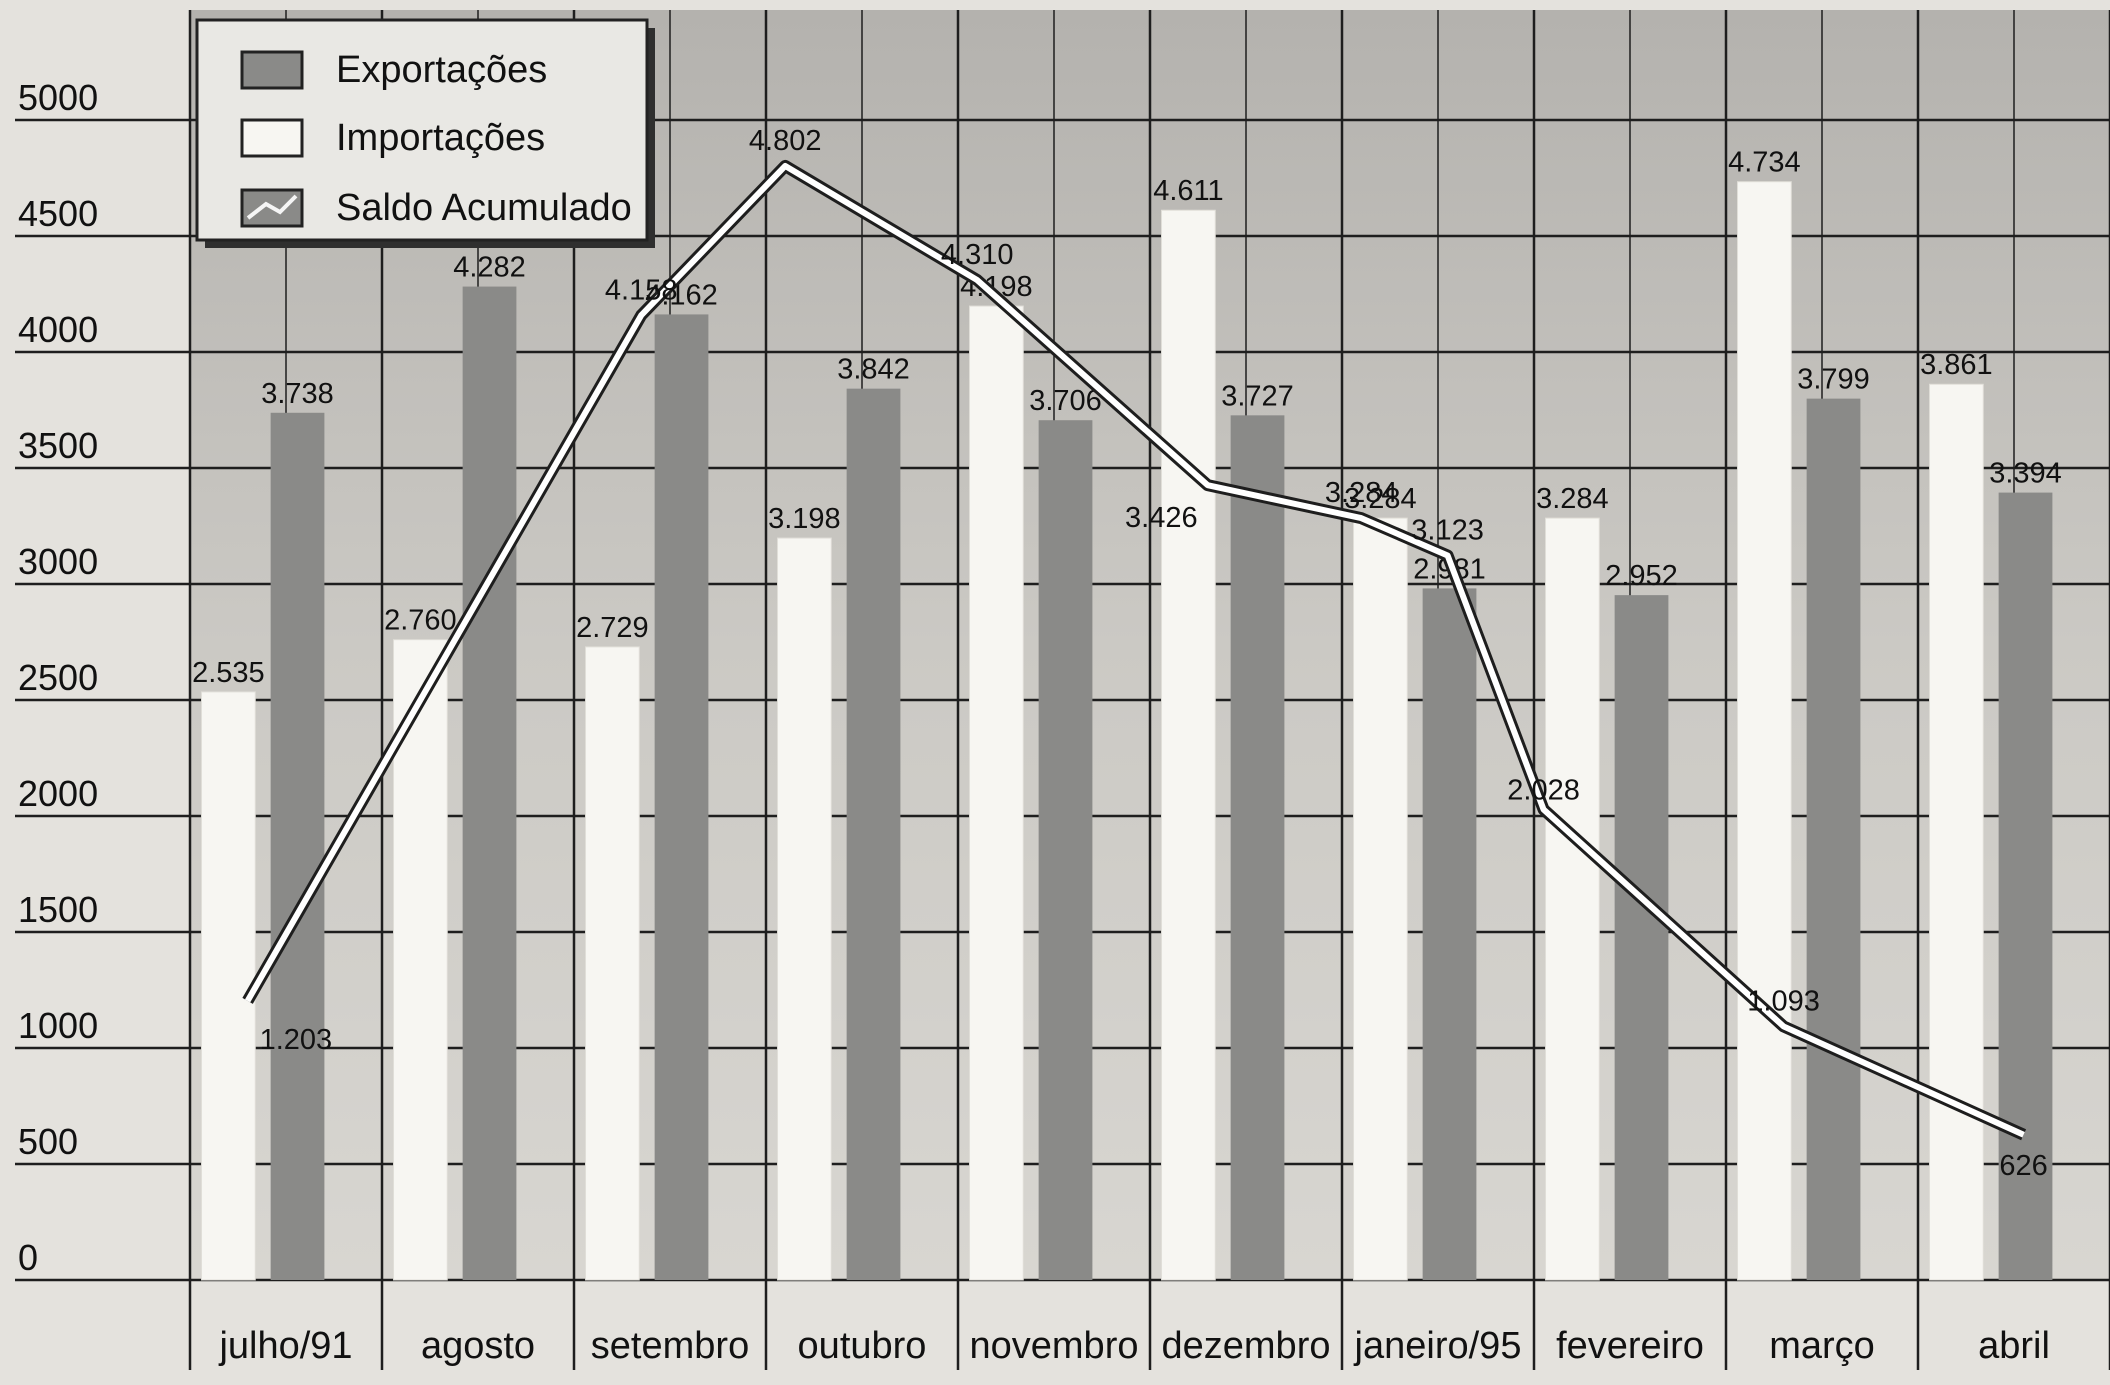 Image resolution: width=2110 pixels, height=1385 pixels. Describe the element at coordinates (2023, 1166) in the screenshot. I see `saldo-point-label: 626` at that location.